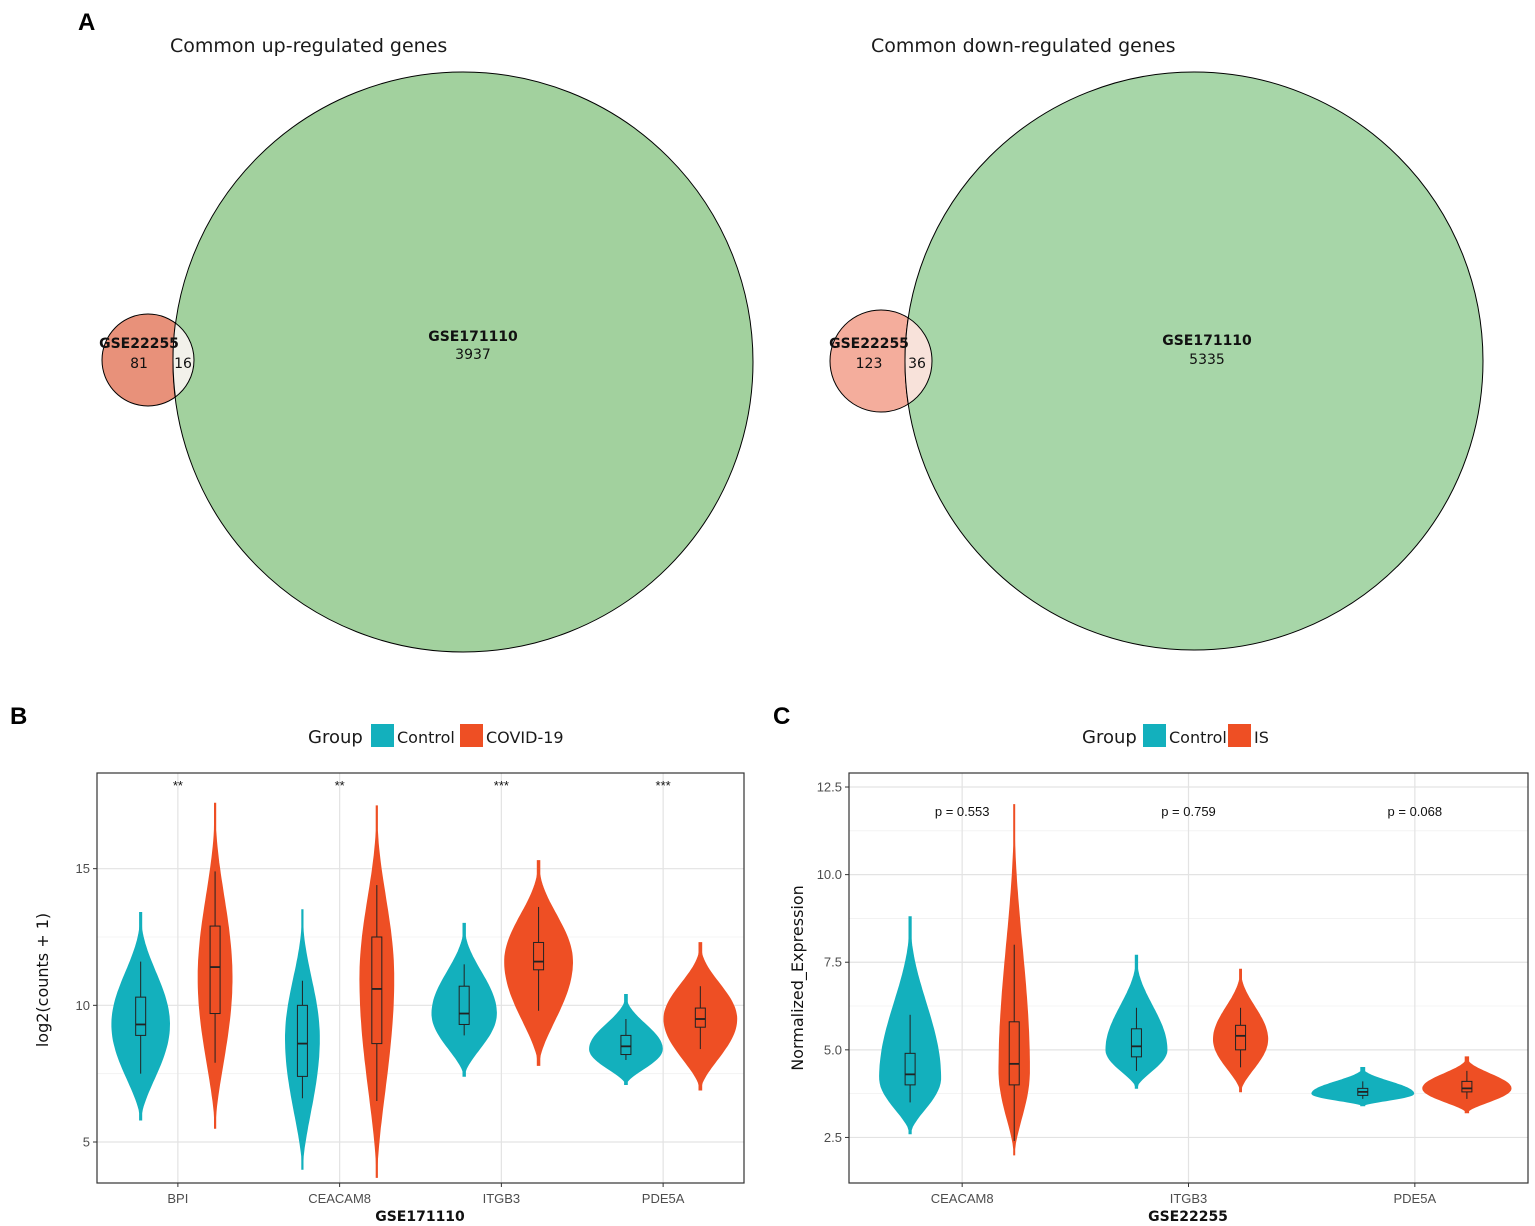  What do you see at coordinates (1207, 360) in the screenshot?
I see `venn-down-large-count: 5335` at bounding box center [1207, 360].